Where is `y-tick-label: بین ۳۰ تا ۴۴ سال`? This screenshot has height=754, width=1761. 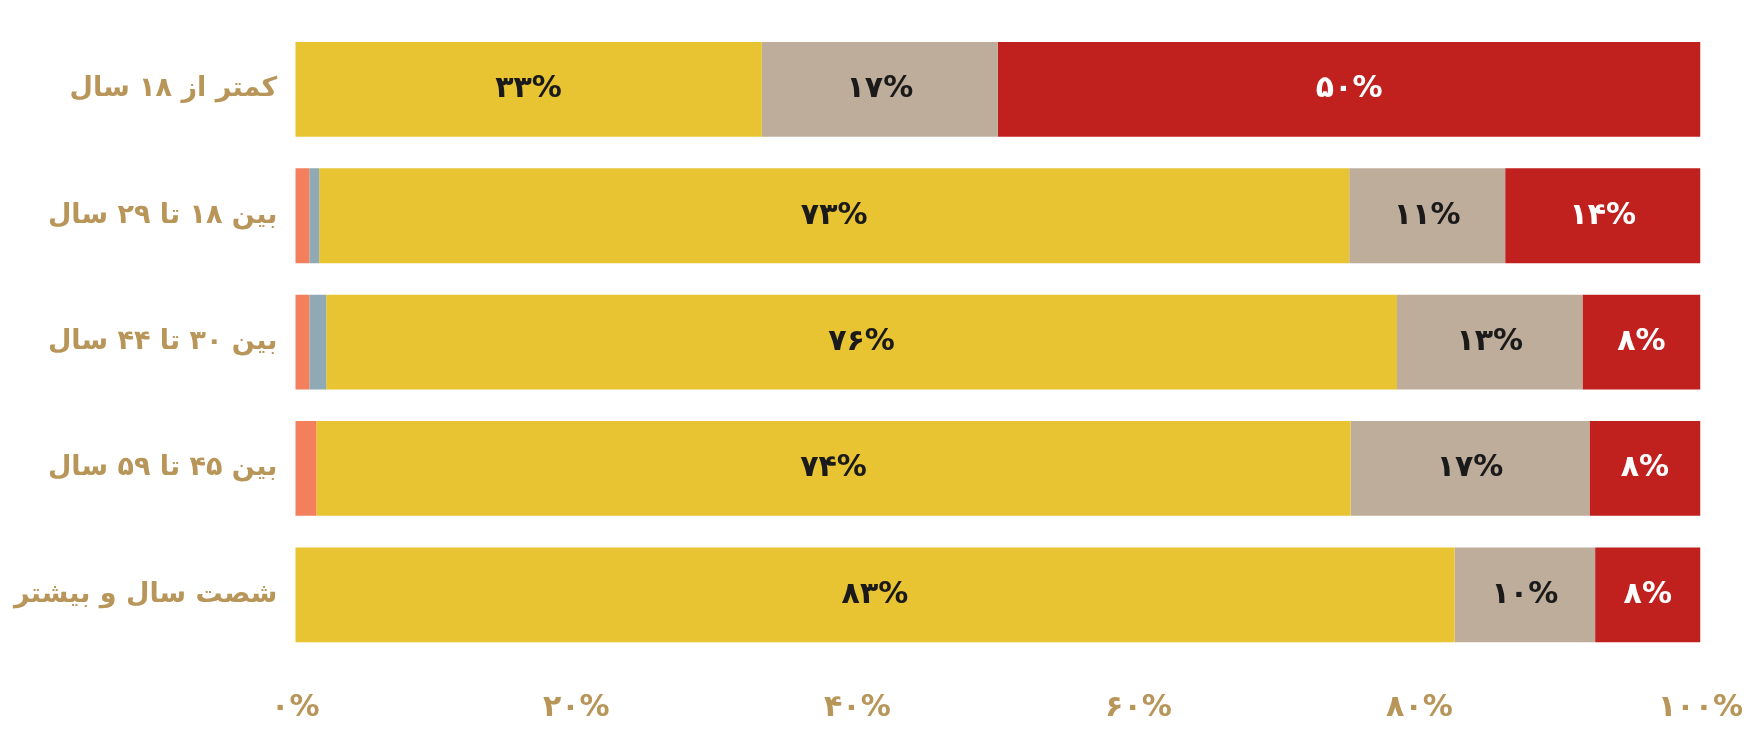 y-tick-label: بین ۳۰ تا ۴۴ سال is located at coordinates (162, 340).